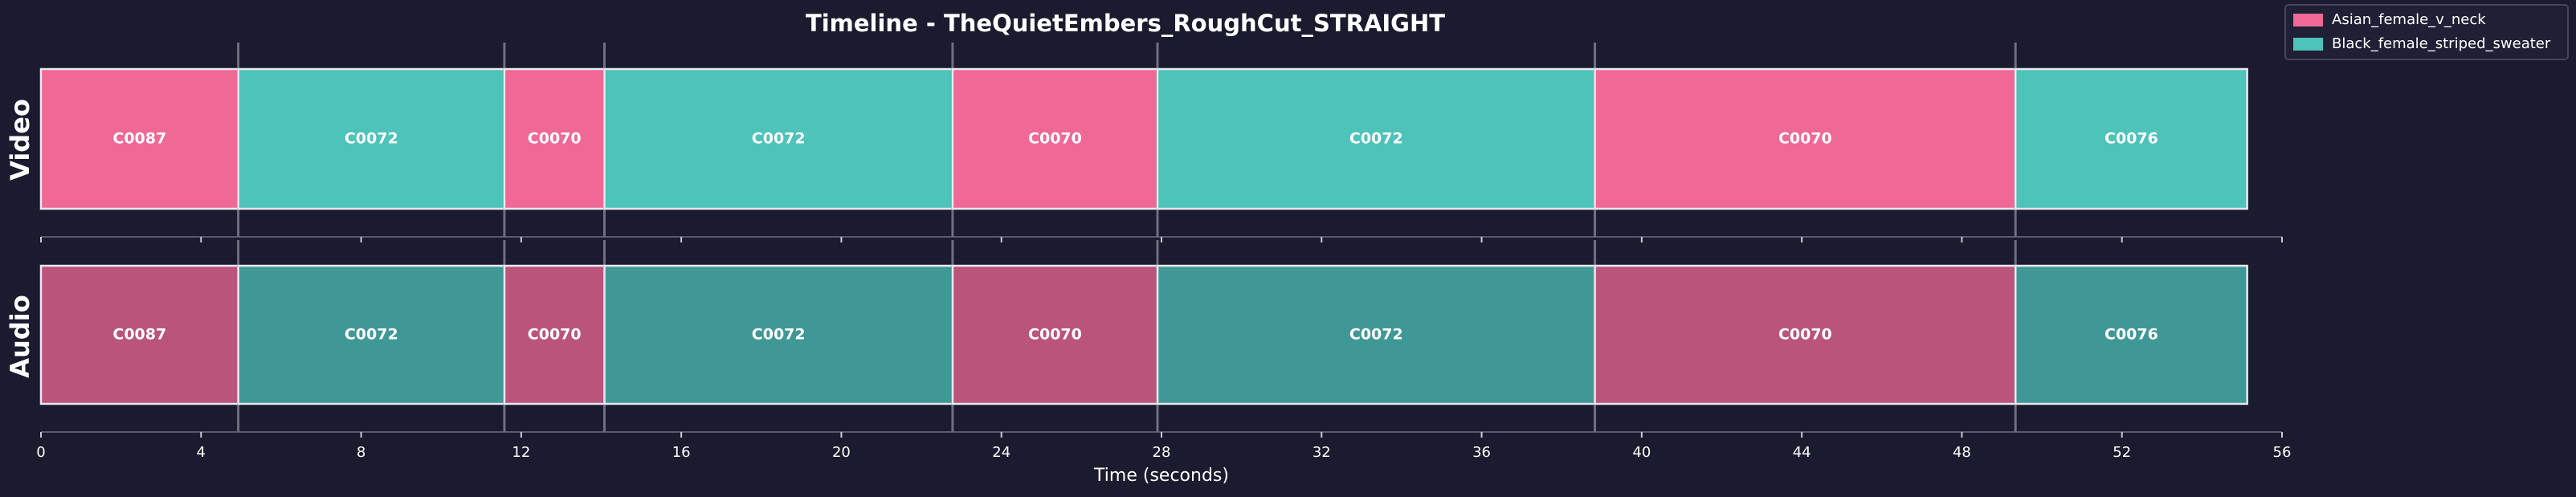 This screenshot has height=497, width=2576. Describe the element at coordinates (361, 452) in the screenshot. I see `x-tick-label: 8` at that location.